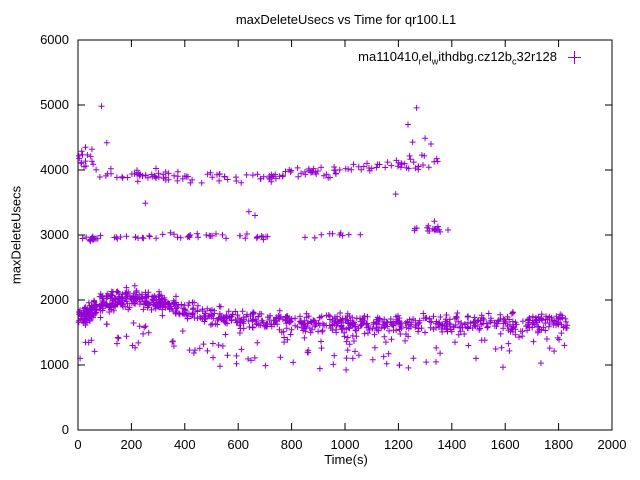 The width and height of the screenshot is (640, 480). What do you see at coordinates (558, 444) in the screenshot?
I see `svg-text: 1800` at bounding box center [558, 444].